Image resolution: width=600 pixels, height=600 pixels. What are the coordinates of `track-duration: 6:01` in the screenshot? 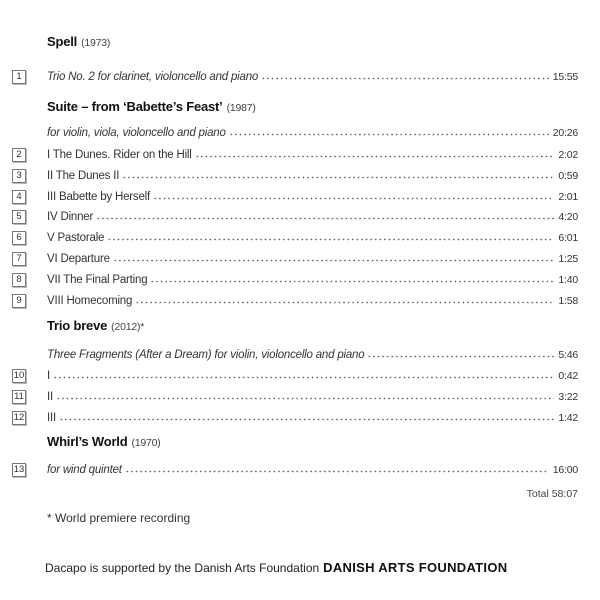 It's located at (568, 238).